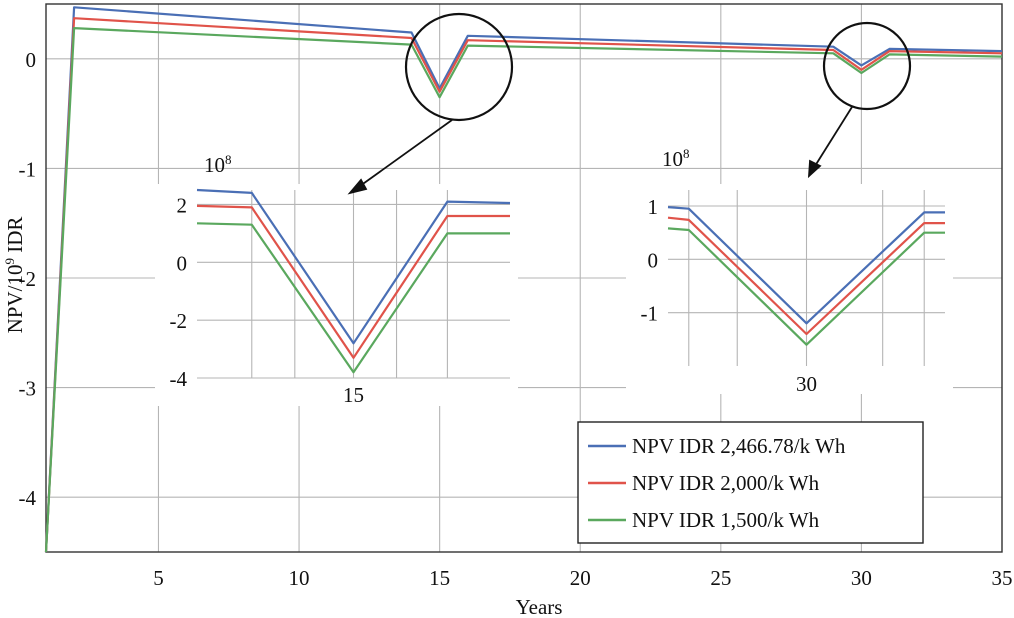  I want to click on legend-box, so click(750, 482).